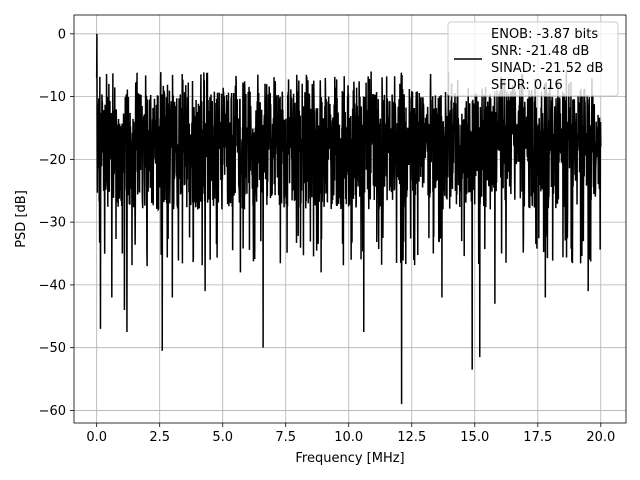  Describe the element at coordinates (96, 437) in the screenshot. I see `x-tick-label: 0.0` at that location.